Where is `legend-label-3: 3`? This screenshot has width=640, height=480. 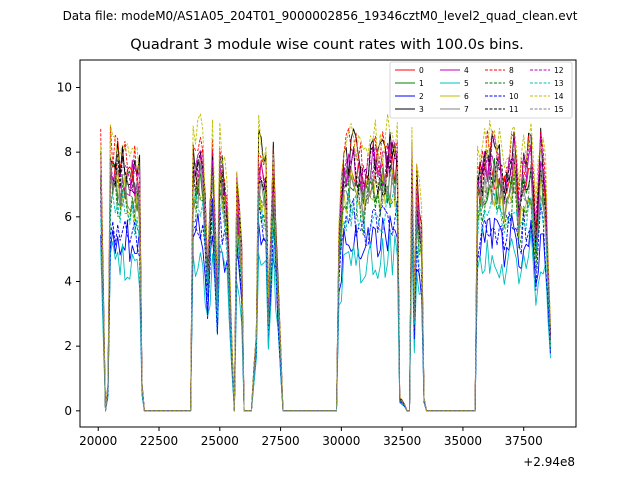 legend-label-3: 3 is located at coordinates (421, 109).